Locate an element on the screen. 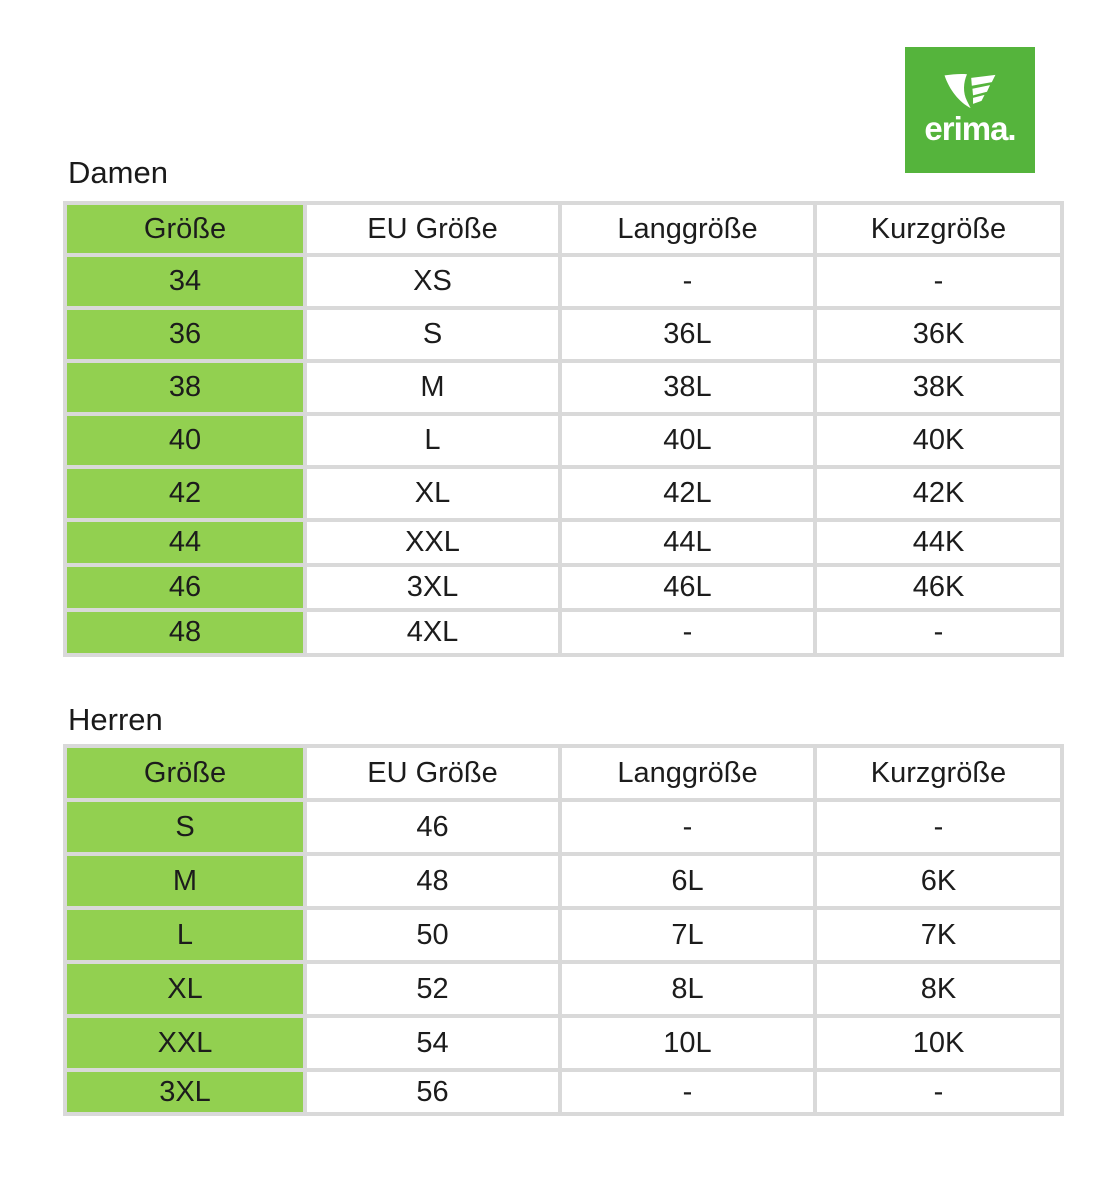 The height and width of the screenshot is (1183, 1112). value-cell: 6L is located at coordinates (687, 881).